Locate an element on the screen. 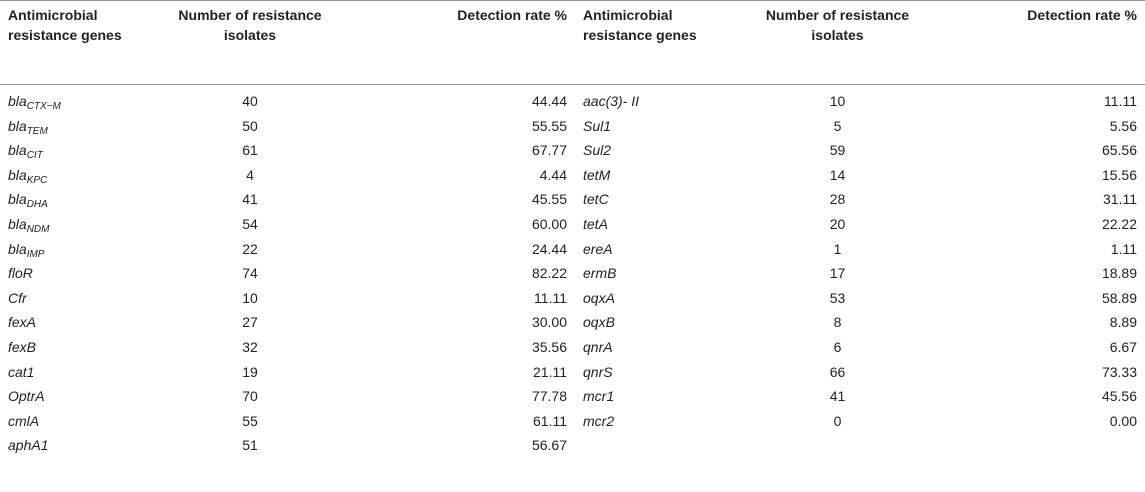  isolate-count-left: 19 is located at coordinates (250, 371).